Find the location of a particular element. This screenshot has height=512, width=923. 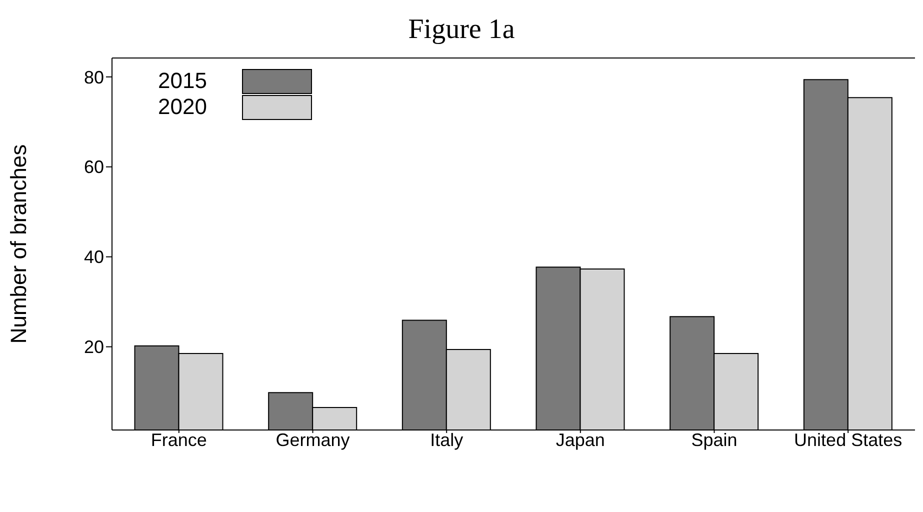

chart-title: Figure 1a is located at coordinates (461, 30).